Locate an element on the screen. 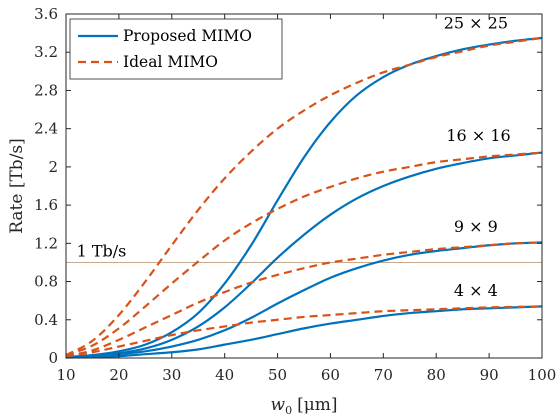 Image resolution: width=560 pixels, height=420 pixels. y-tick-label: 0.4 is located at coordinates (46, 320).